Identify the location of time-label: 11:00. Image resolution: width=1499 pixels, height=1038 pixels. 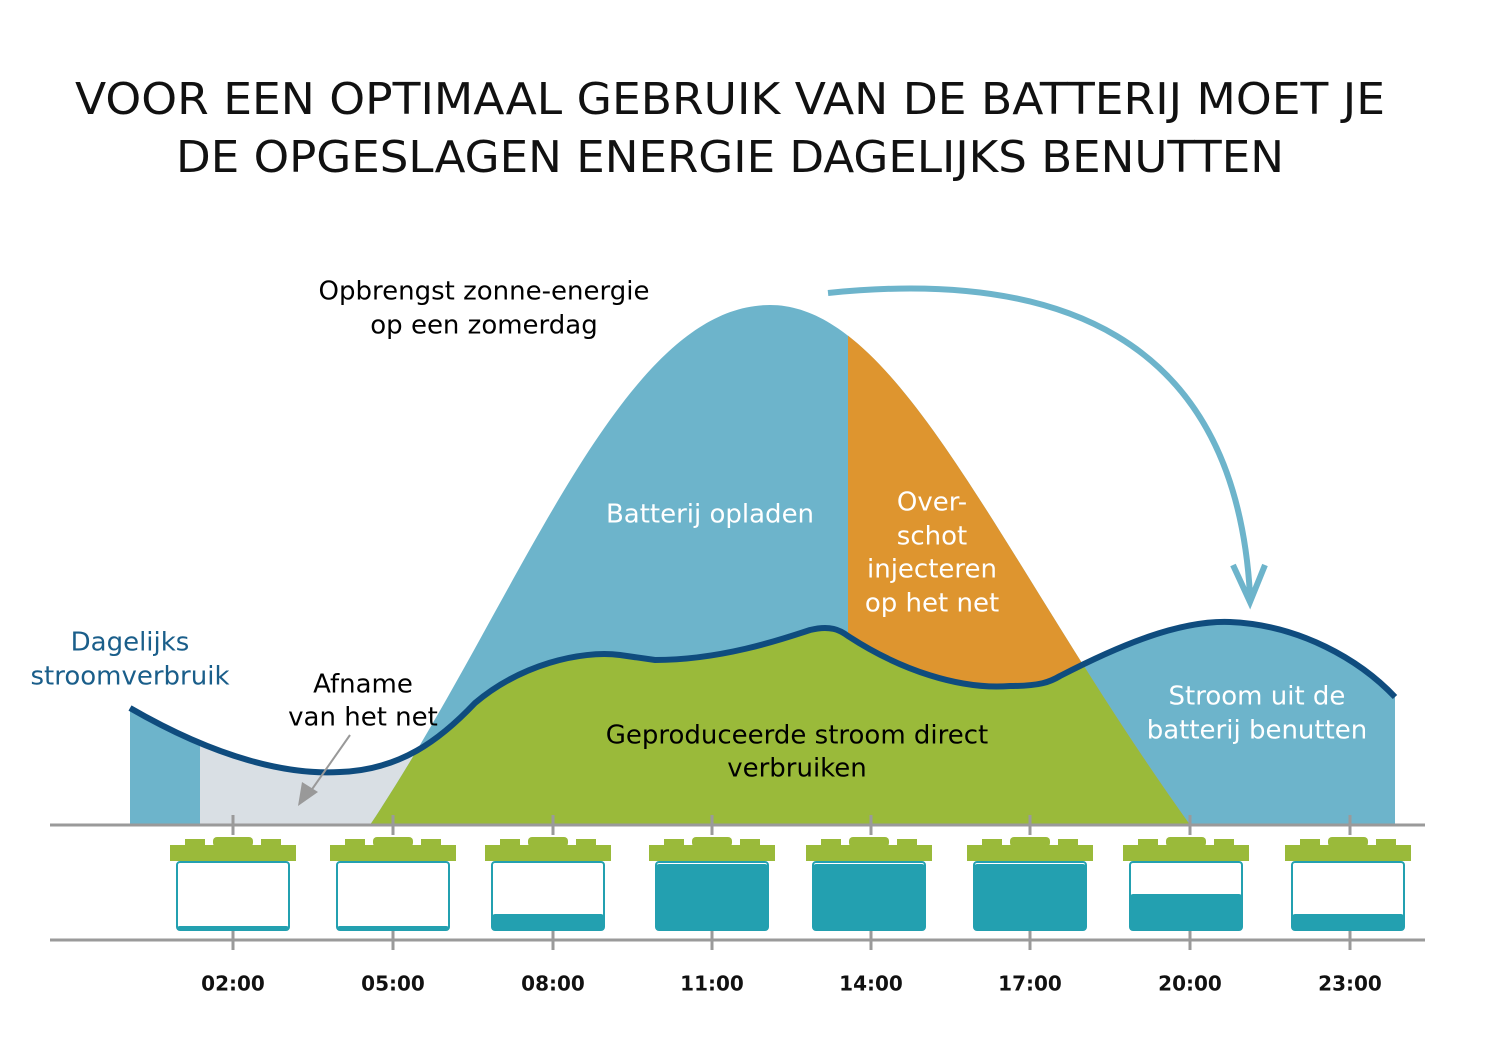
(712, 984).